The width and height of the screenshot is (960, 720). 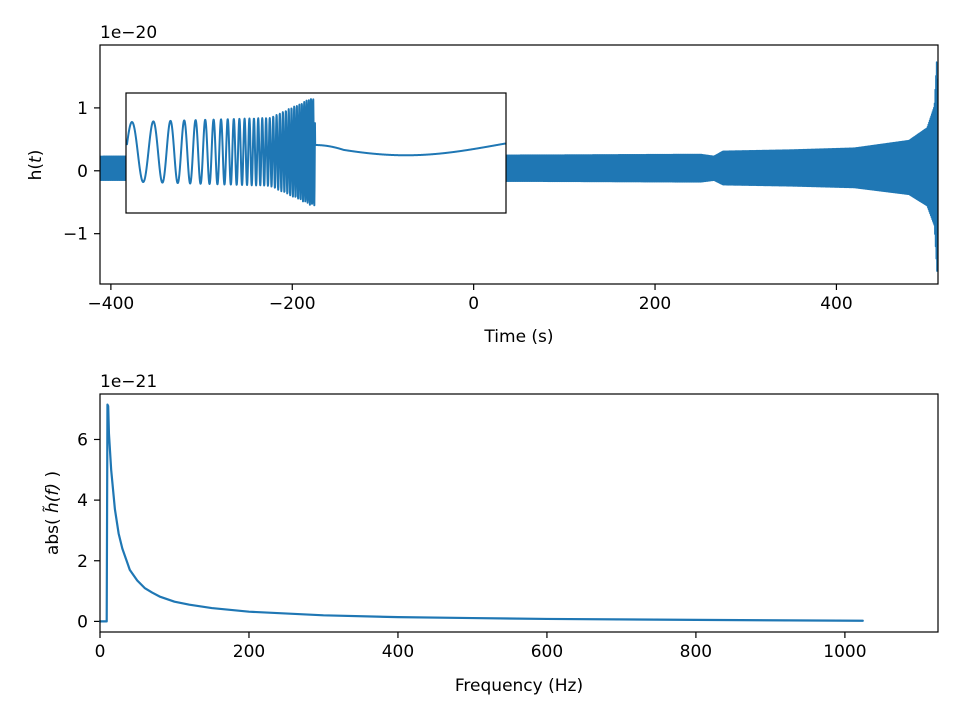 What do you see at coordinates (655, 304) in the screenshot?
I see `time-x-tick-label: 200` at bounding box center [655, 304].